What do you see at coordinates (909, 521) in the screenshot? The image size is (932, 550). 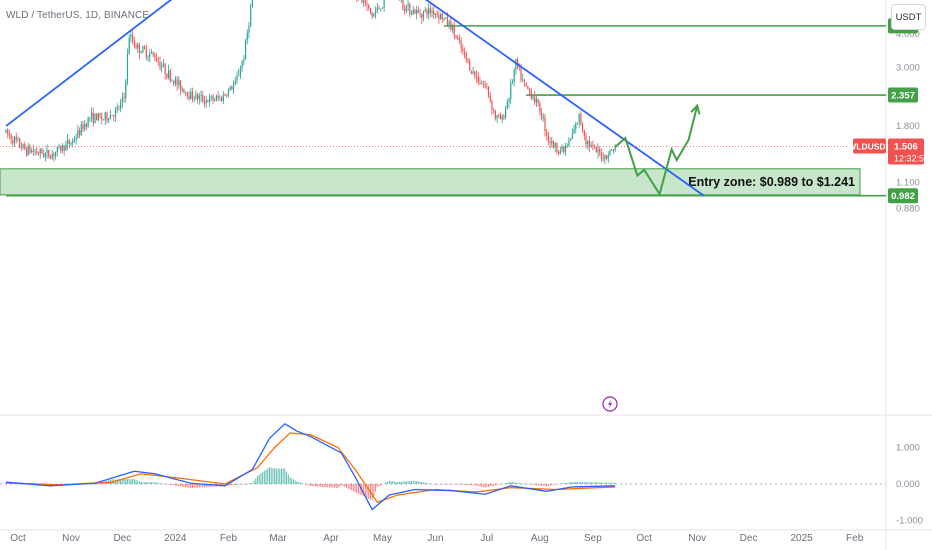 I see `osc-tick: -1.000` at bounding box center [909, 521].